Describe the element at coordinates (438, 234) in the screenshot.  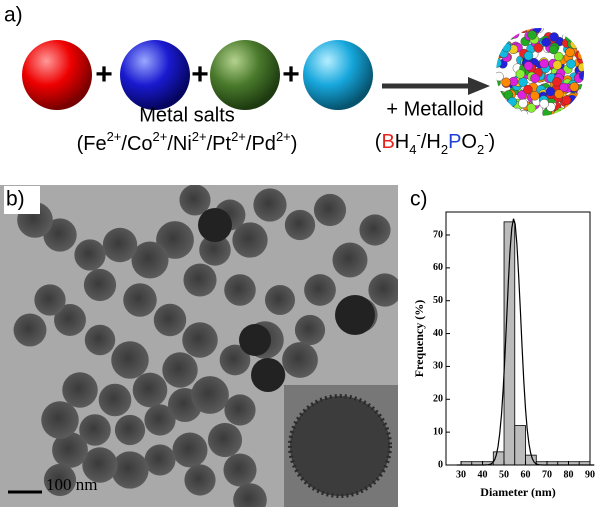
I see `y-tick-label: 70` at that location.